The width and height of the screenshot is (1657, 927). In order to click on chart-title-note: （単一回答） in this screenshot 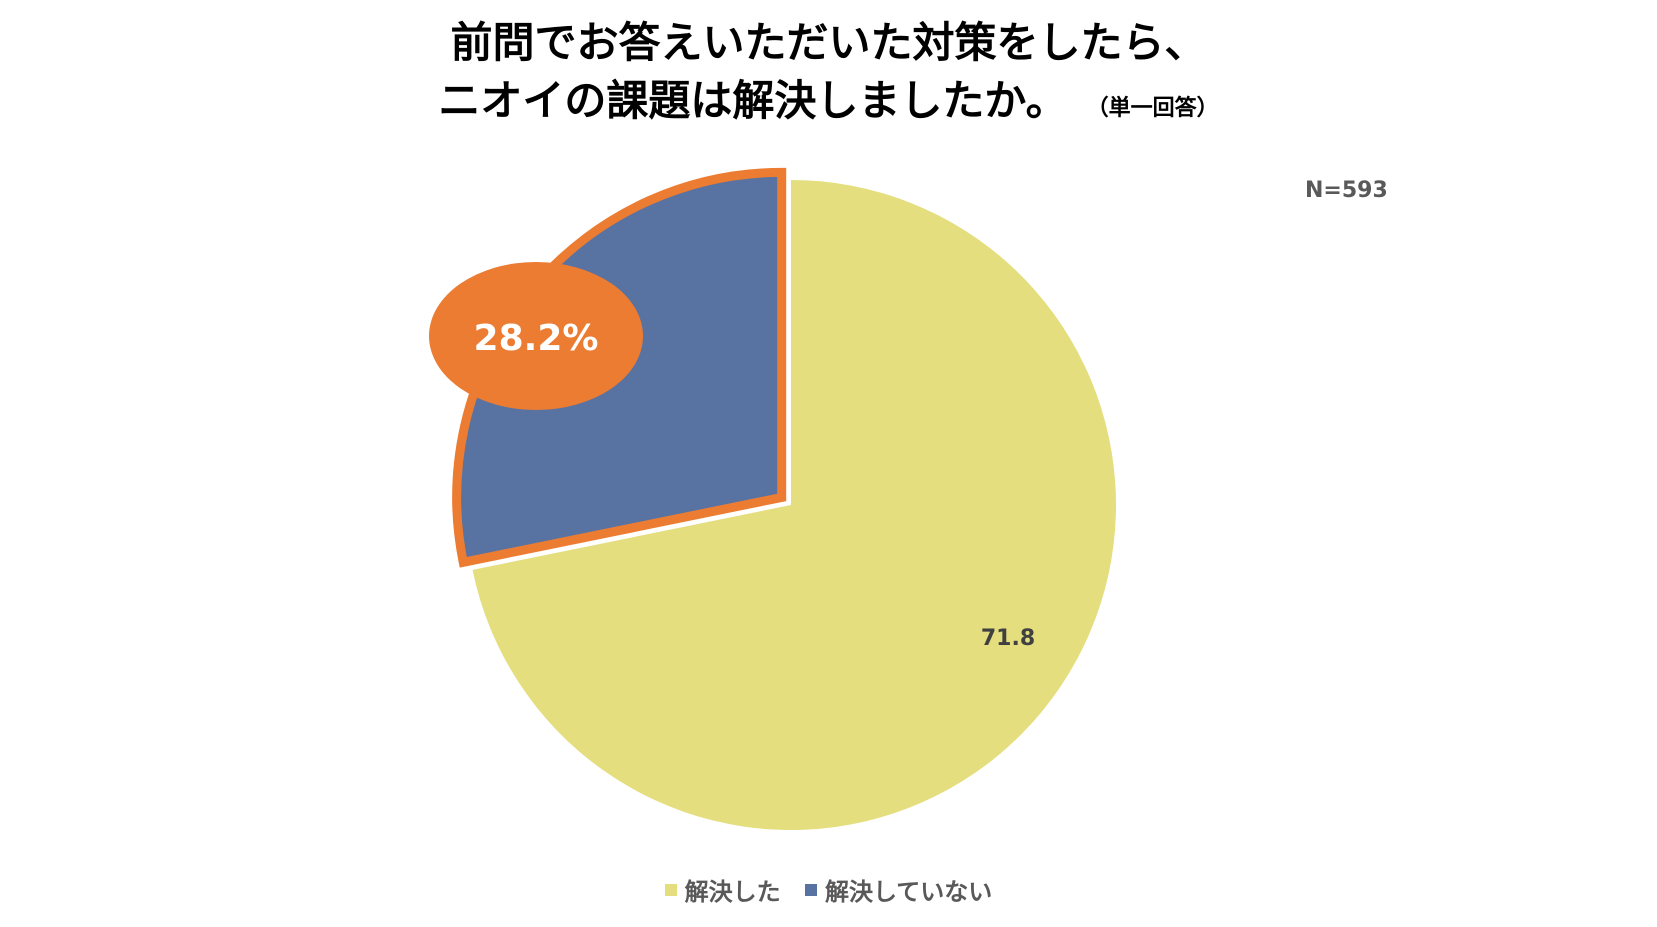, I will do `click(1158, 108)`.